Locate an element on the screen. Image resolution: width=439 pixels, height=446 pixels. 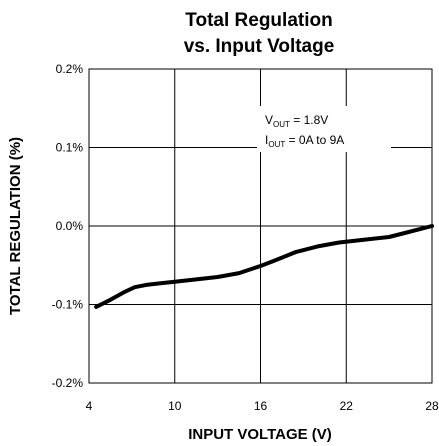
y-tick-labels: 0.2% 0.1% 0.0% -0.1% -0.2% is located at coordinates (68, 226).